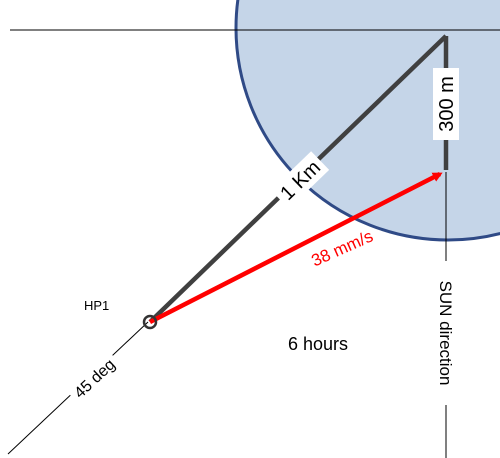 Image resolution: width=500 pixels, height=458 pixels. I want to click on offset-label: 300 m, so click(447, 104).